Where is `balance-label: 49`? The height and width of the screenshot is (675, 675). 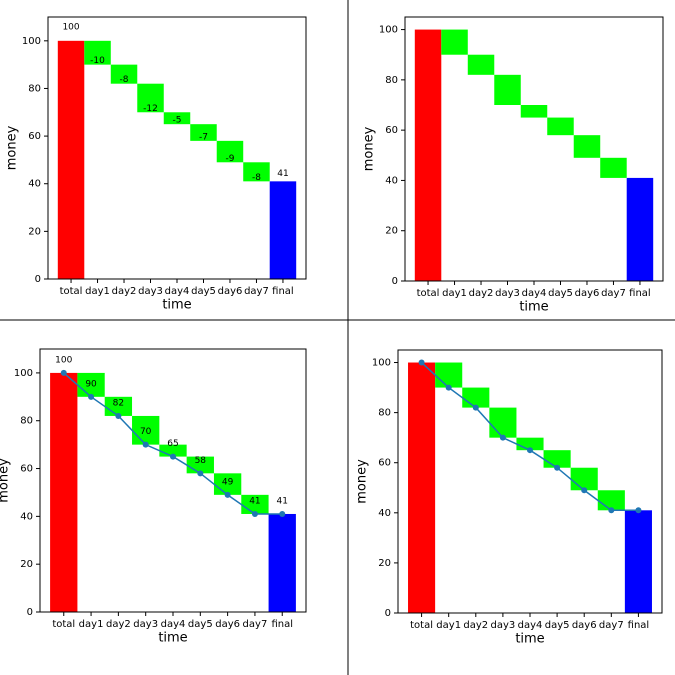
balance-label: 49 is located at coordinates (228, 482).